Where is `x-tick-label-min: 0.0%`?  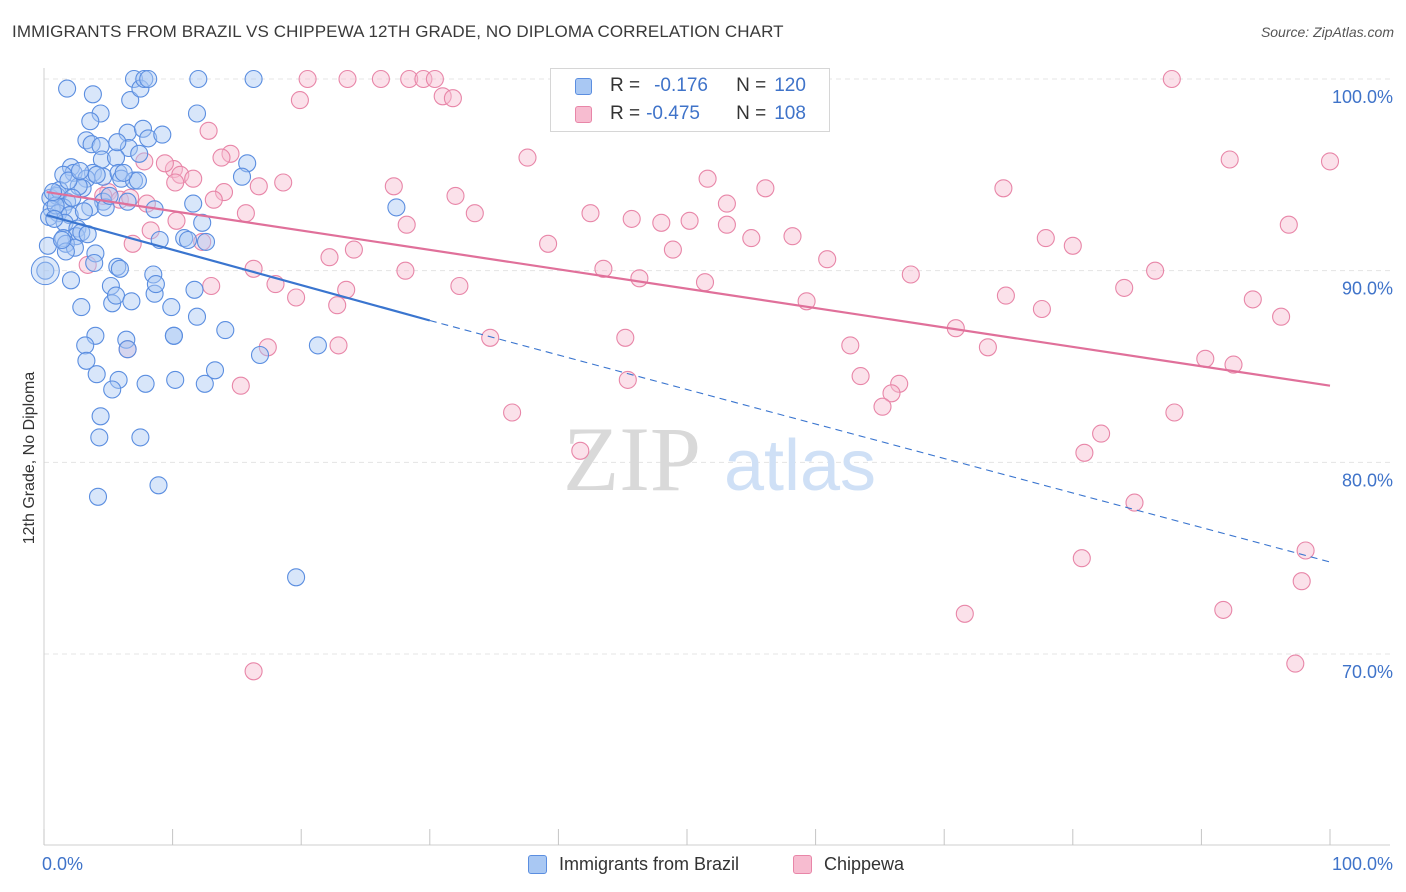
x-tick-label-min: 0.0% is located at coordinates (62, 864).